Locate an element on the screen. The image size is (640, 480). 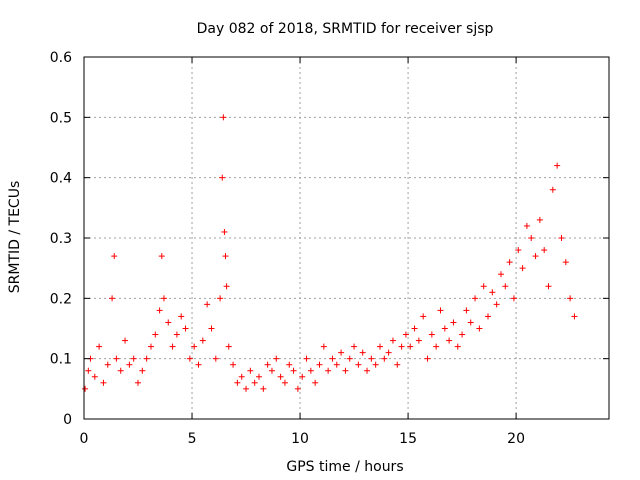
y-tick-label: 0.2 is located at coordinates (61, 299).